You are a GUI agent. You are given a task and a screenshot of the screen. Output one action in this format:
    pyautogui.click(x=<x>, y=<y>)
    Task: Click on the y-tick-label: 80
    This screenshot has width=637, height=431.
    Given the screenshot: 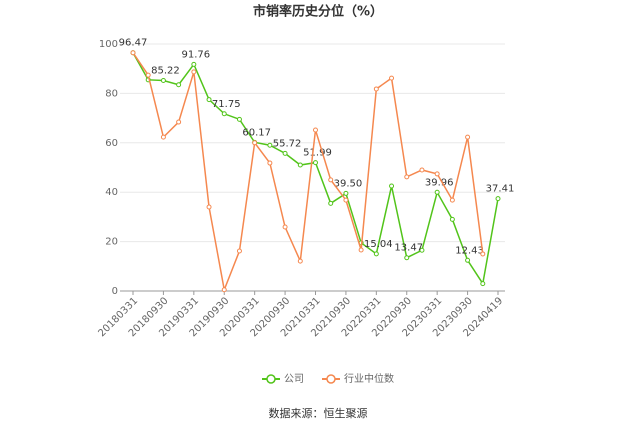 What is the action you would take?
    pyautogui.click(x=111, y=93)
    